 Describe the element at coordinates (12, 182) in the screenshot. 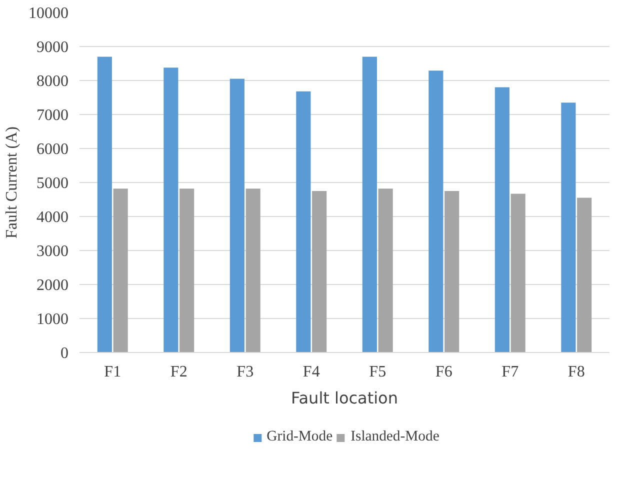

I see `y-axis-title: Fault Current (A)` at that location.